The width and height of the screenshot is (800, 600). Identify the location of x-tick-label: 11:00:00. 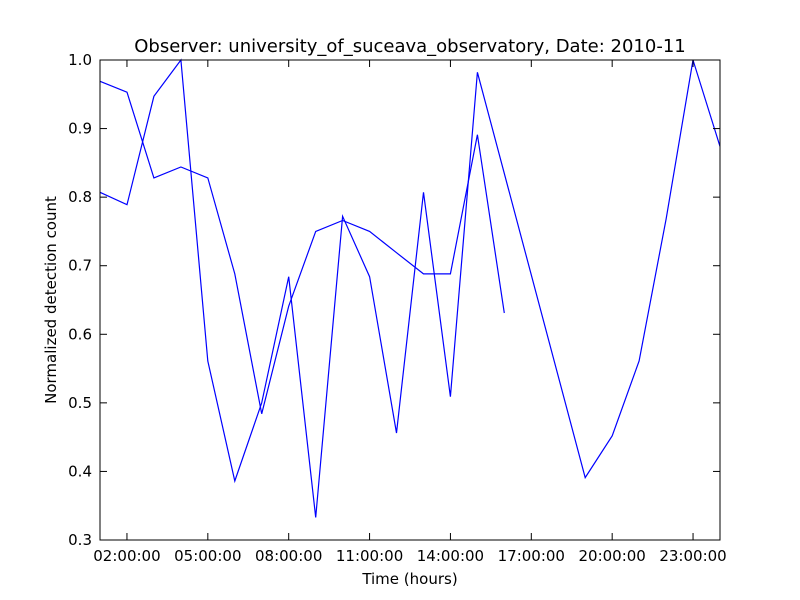
(369, 556).